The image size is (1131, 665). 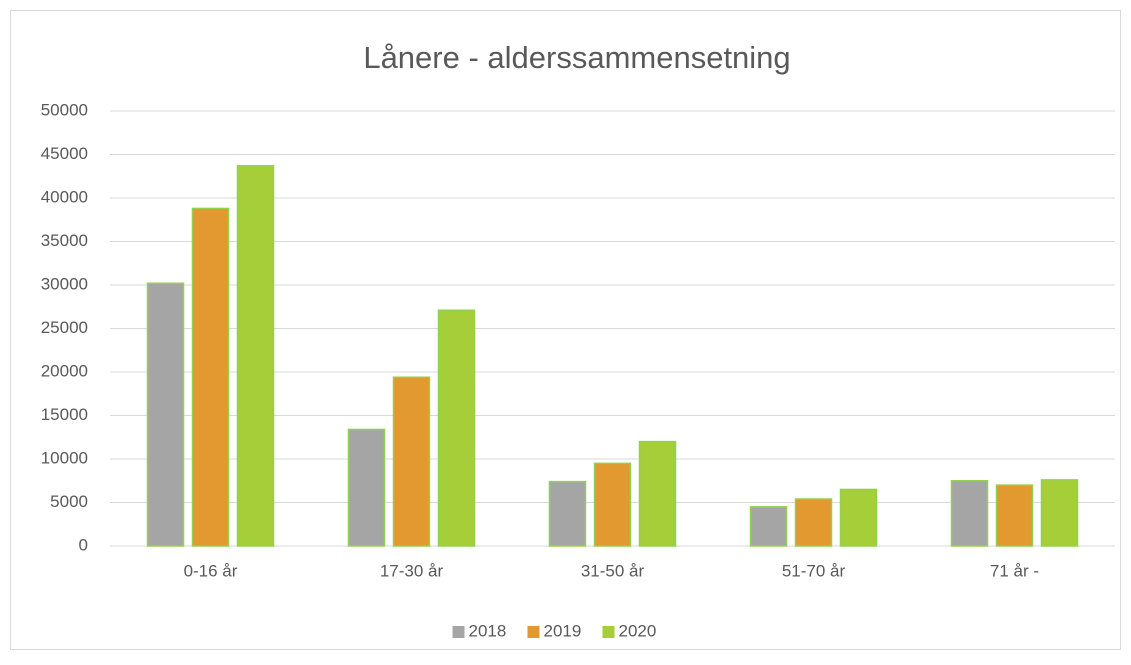 I want to click on x-tick-label: 0-16 år, so click(x=211, y=570).